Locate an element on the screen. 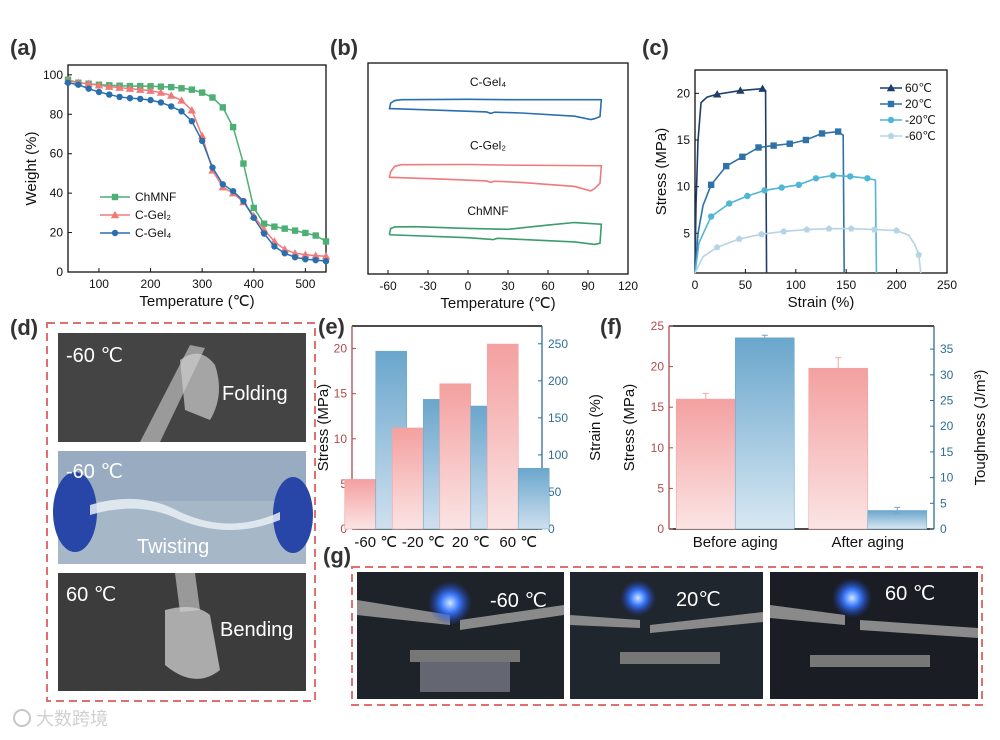 The image size is (1000, 740). category-label: Before aging is located at coordinates (735, 542).